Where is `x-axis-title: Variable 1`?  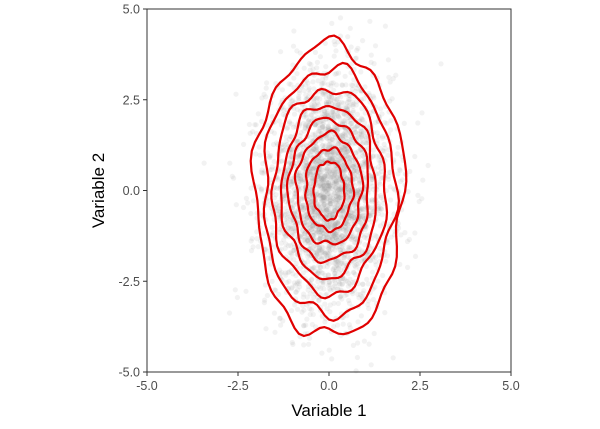 x-axis-title: Variable 1 is located at coordinates (328, 410).